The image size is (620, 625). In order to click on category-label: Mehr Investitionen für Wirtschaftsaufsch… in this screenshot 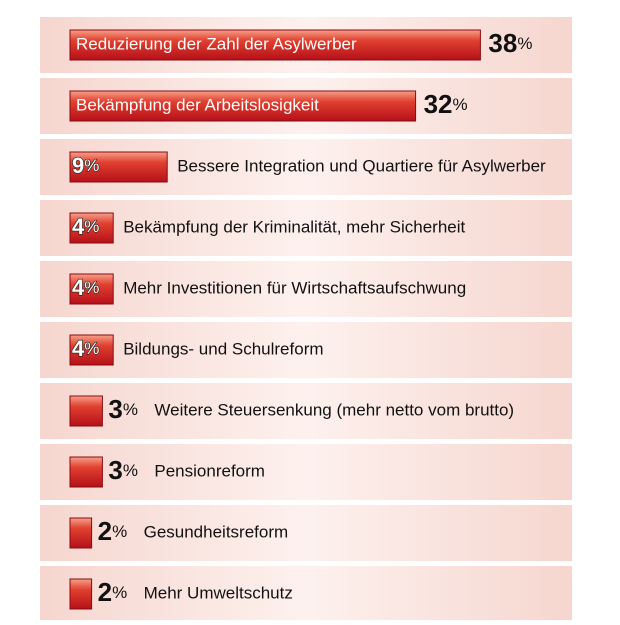, I will do `click(294, 287)`.